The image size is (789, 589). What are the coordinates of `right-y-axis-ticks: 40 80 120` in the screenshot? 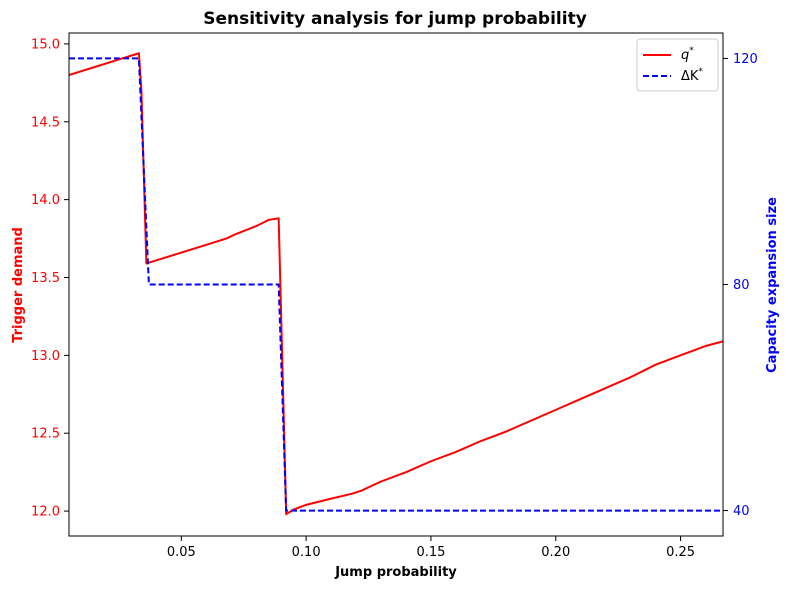 It's located at (740, 285).